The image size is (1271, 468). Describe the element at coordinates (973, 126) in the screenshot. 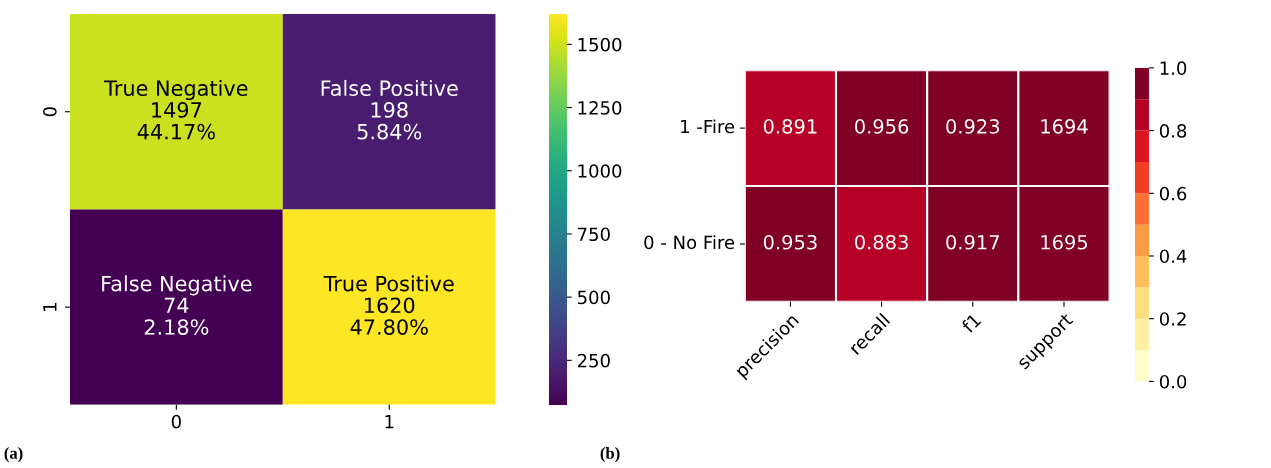

I see `data-label: 0.923` at that location.